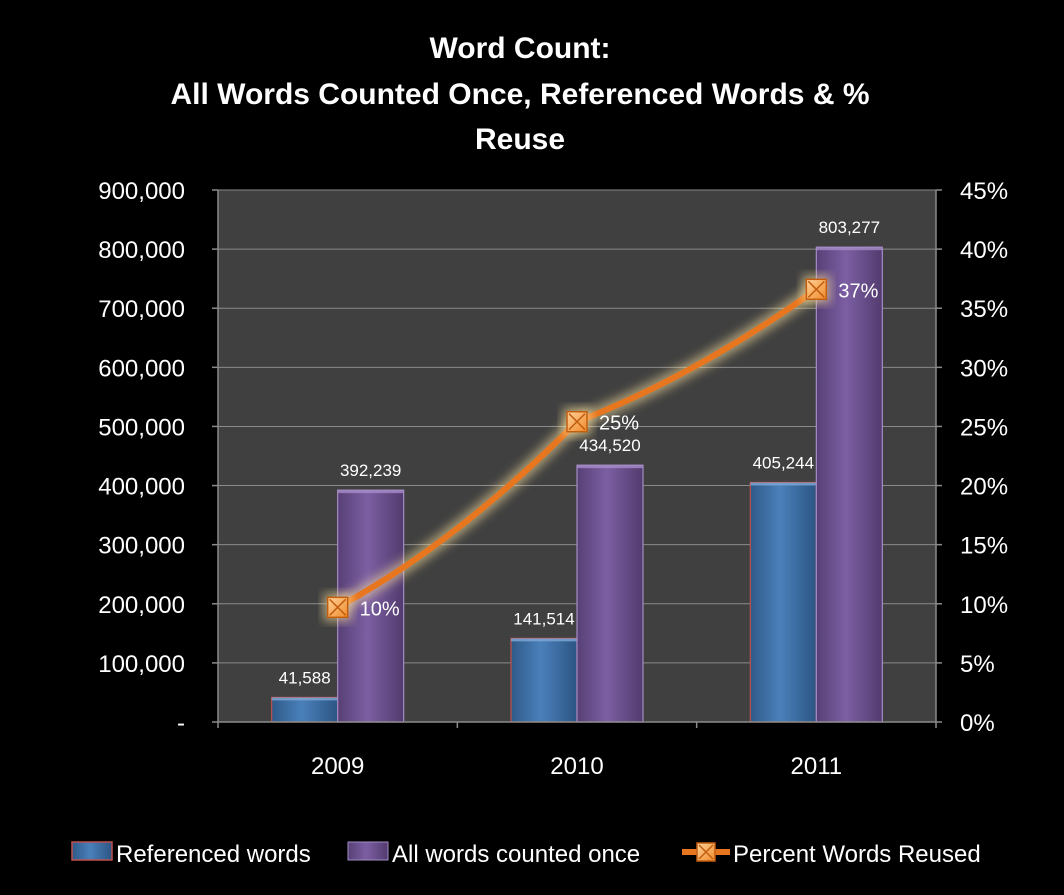  What do you see at coordinates (577, 751) in the screenshot?
I see `x-axis-ticks: 2009 2010 2011` at bounding box center [577, 751].